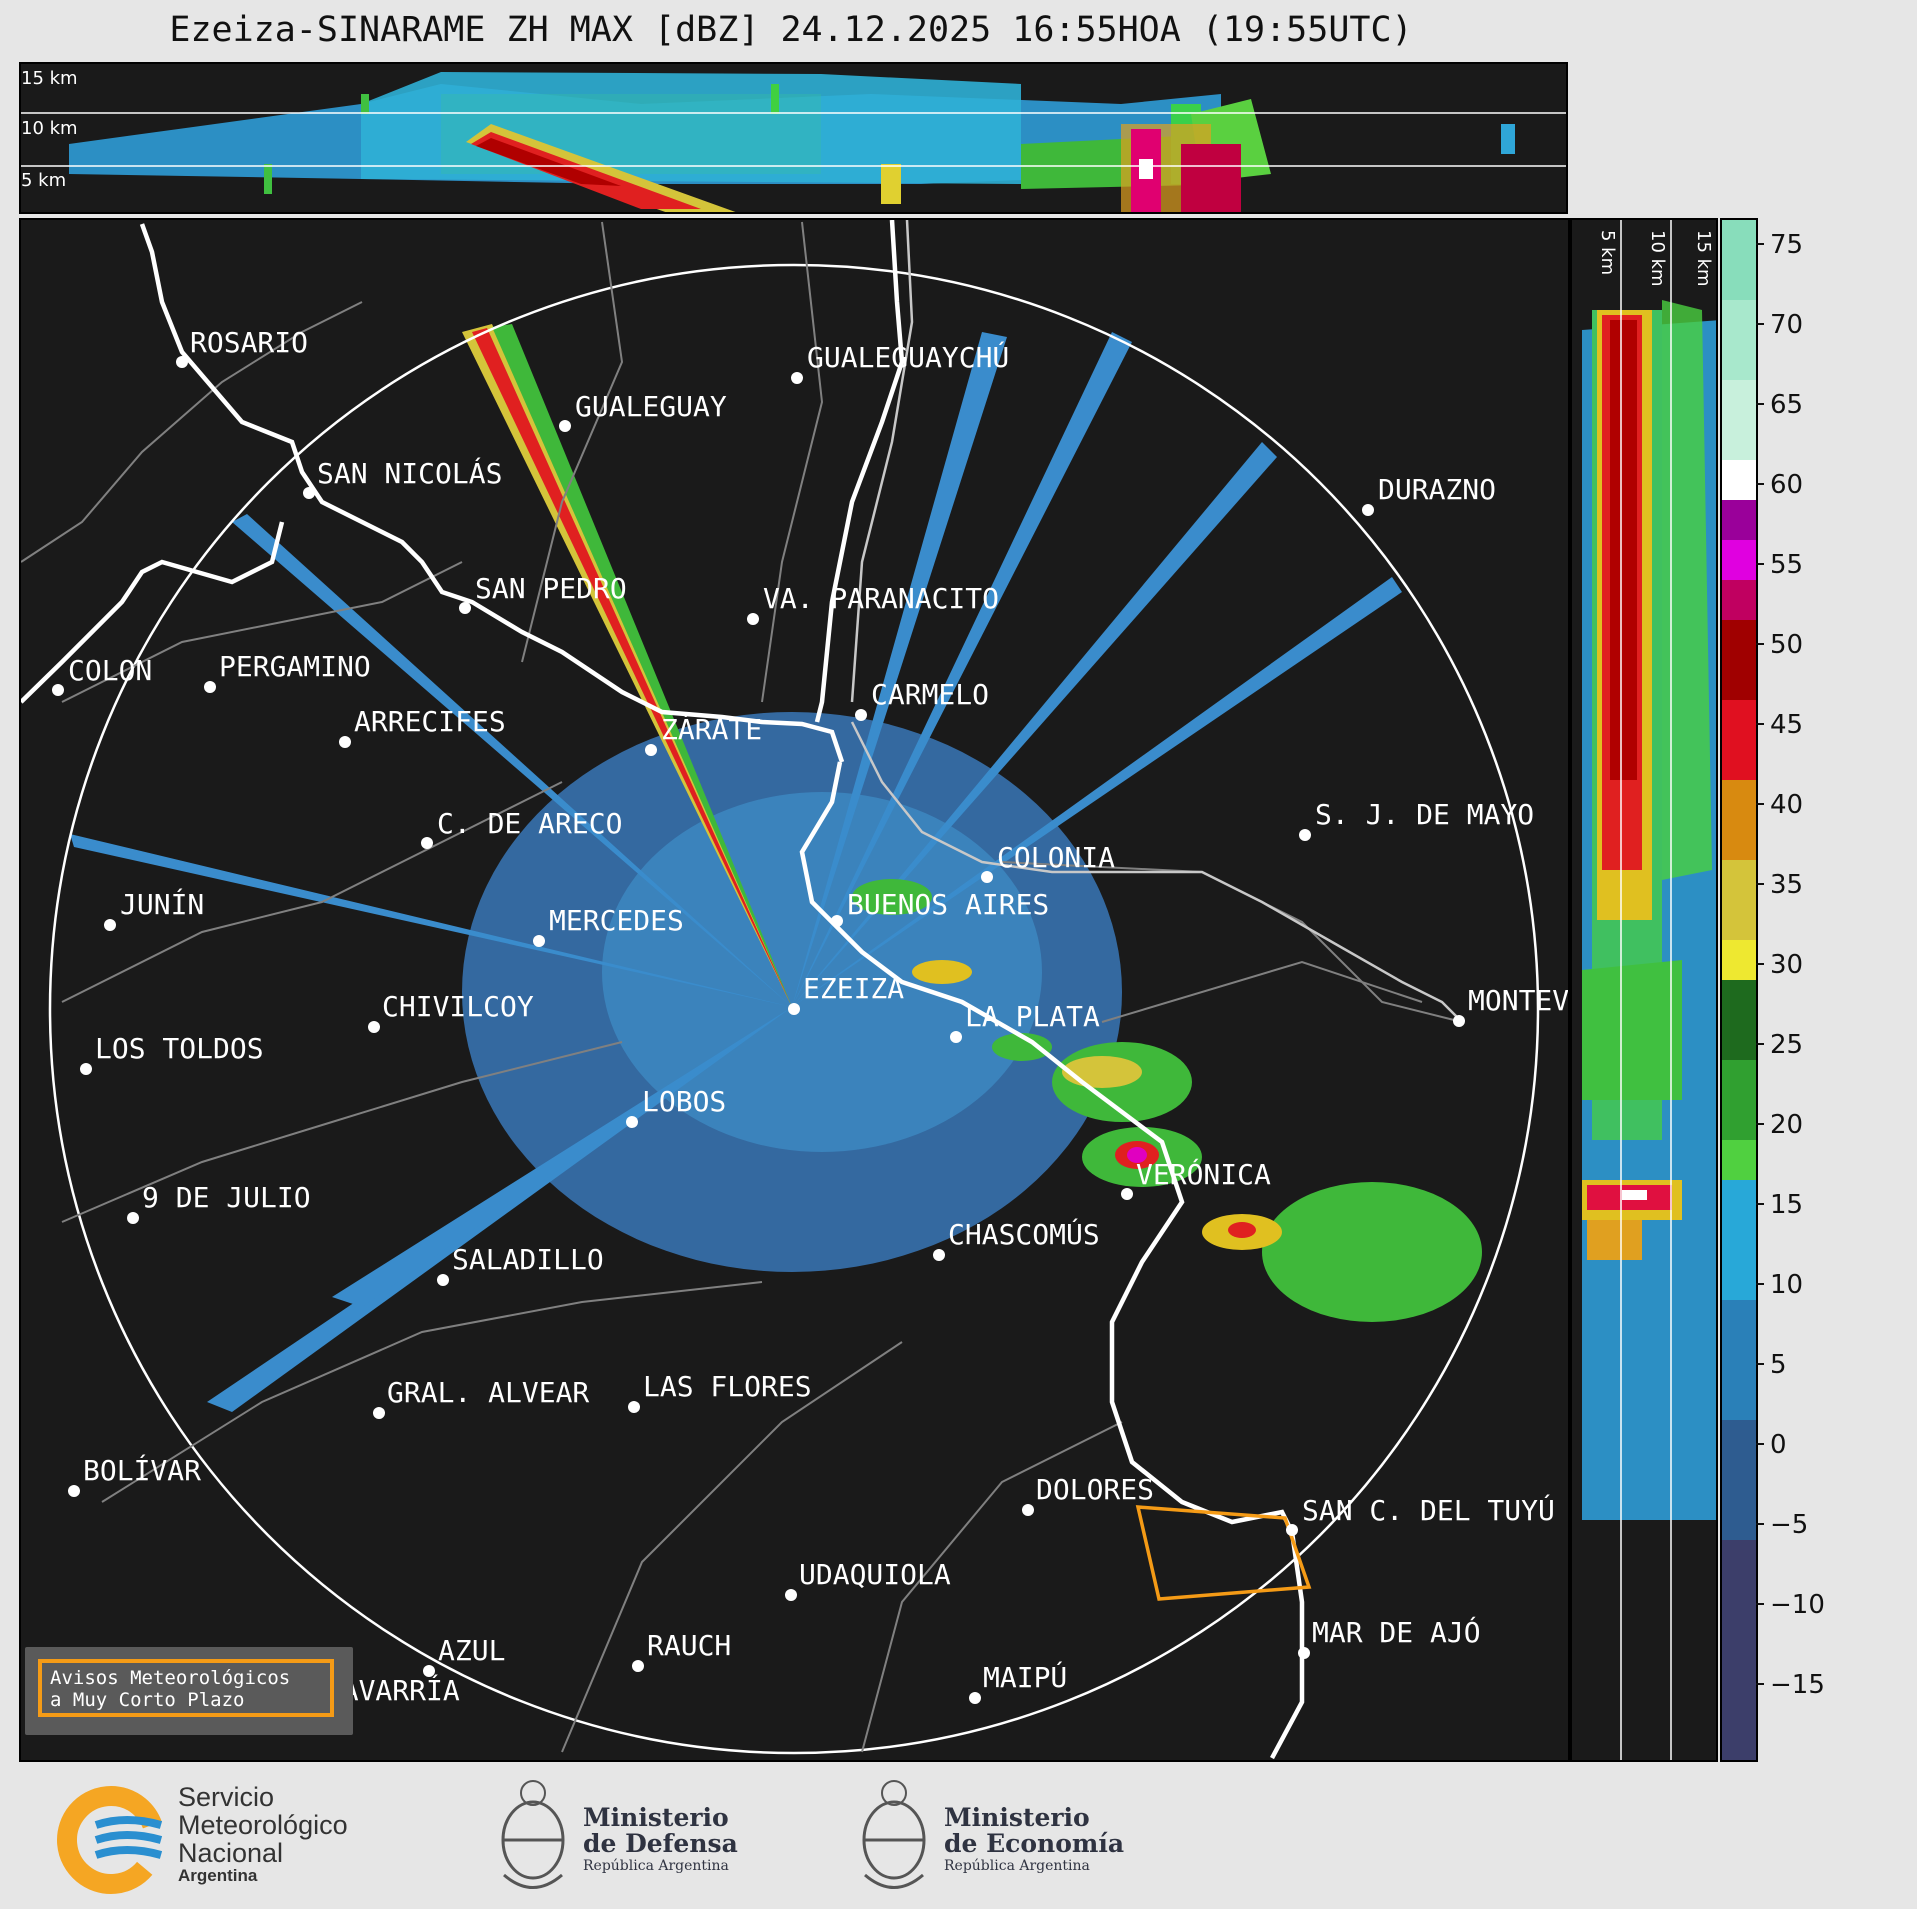  I want to click on city-label: CHASCOMÚS, so click(1024, 1234).